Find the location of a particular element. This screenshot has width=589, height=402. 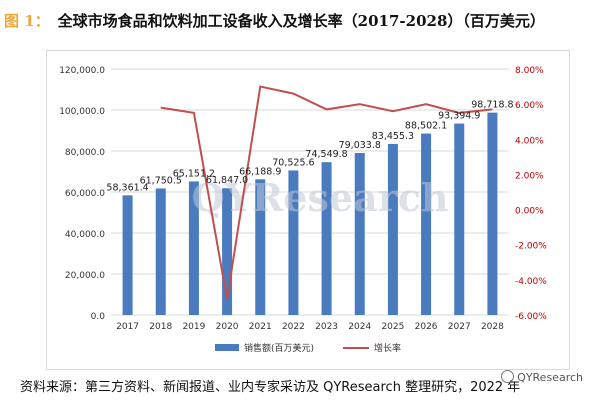

y-left-tick-label: 40,000.0 is located at coordinates (85, 235).